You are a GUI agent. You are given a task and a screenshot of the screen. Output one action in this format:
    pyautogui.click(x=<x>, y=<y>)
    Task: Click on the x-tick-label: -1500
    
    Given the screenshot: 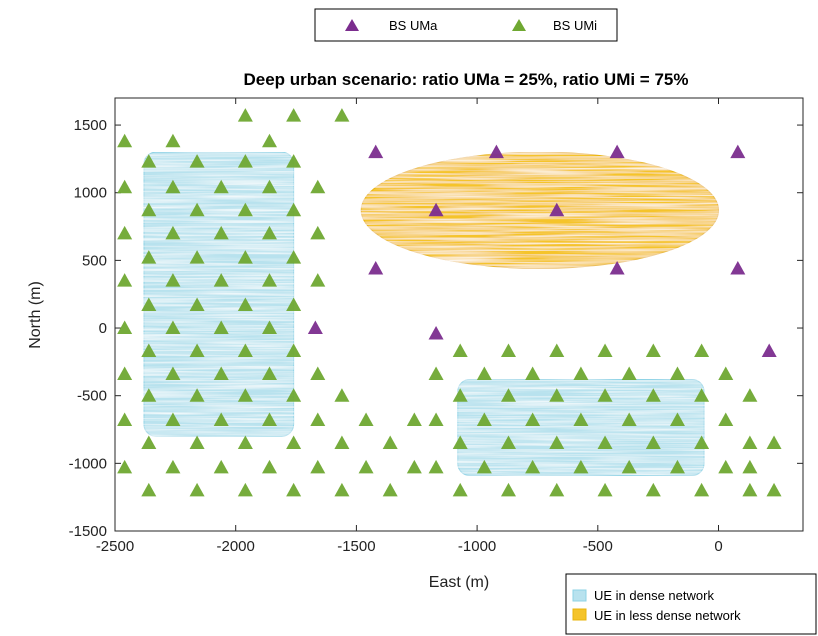 What is the action you would take?
    pyautogui.click(x=356, y=546)
    